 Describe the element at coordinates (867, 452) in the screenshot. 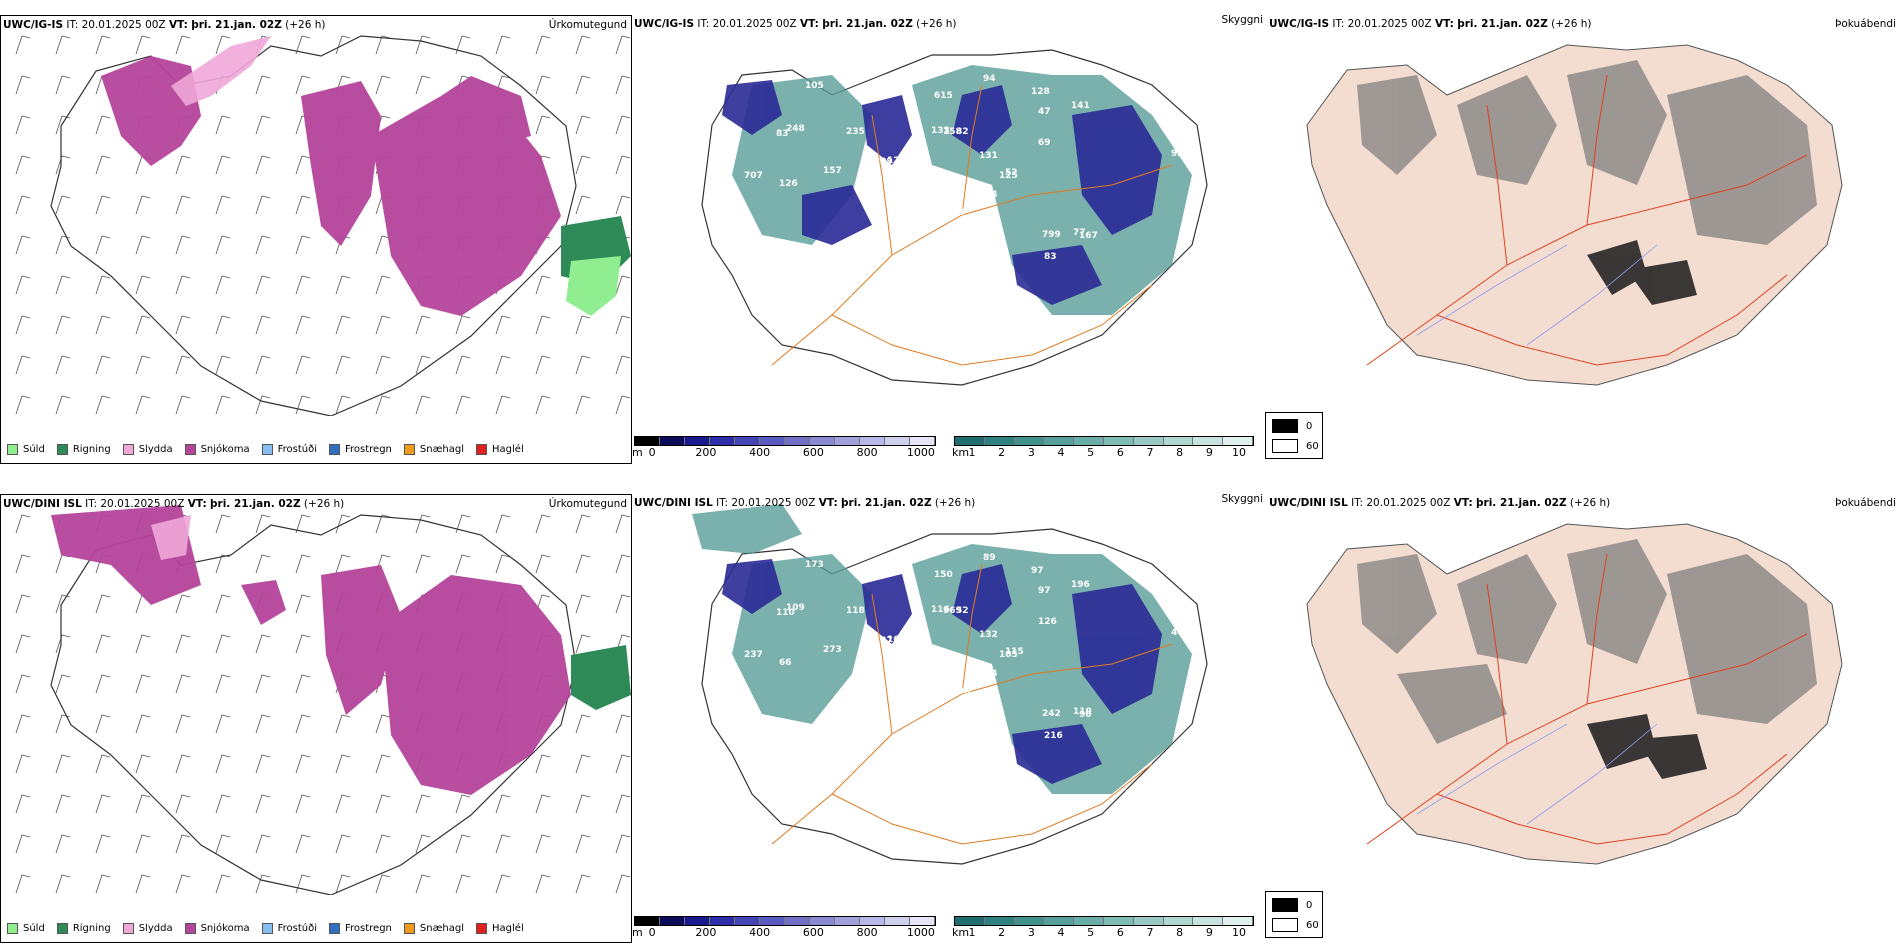

I see `colorbar-tick: 800` at that location.